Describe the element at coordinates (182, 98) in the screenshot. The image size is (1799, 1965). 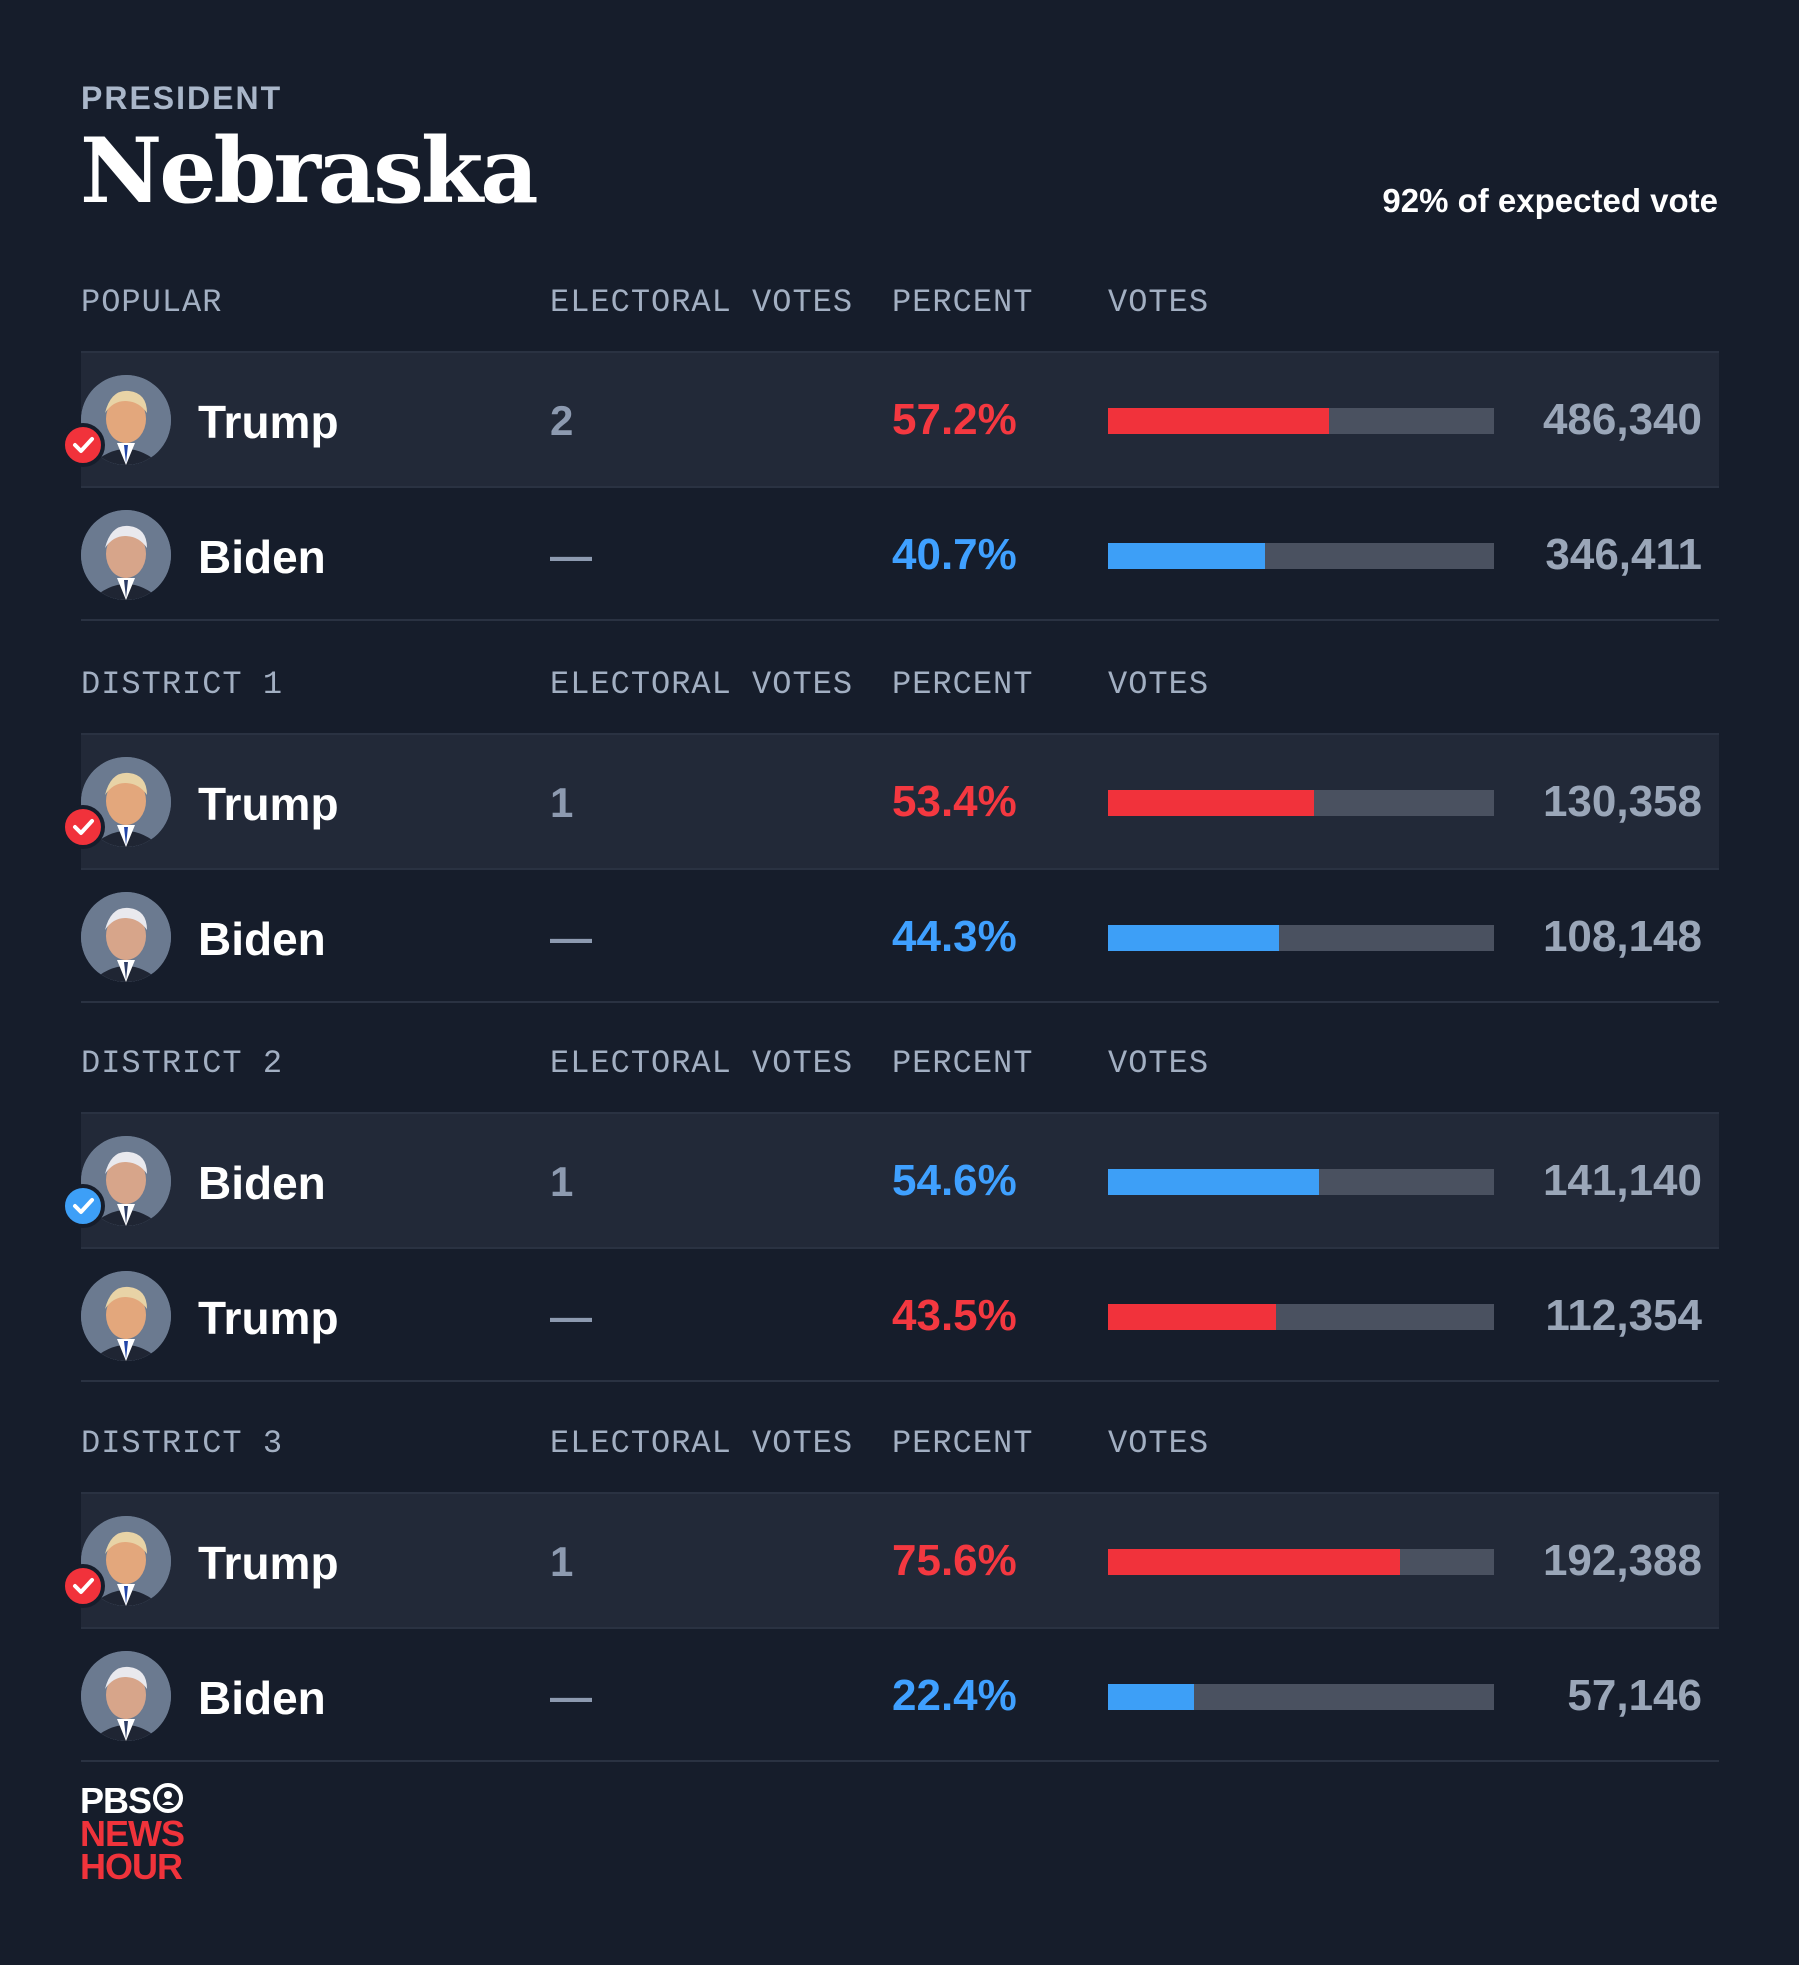
I see `race-label: PRESIDENT` at that location.